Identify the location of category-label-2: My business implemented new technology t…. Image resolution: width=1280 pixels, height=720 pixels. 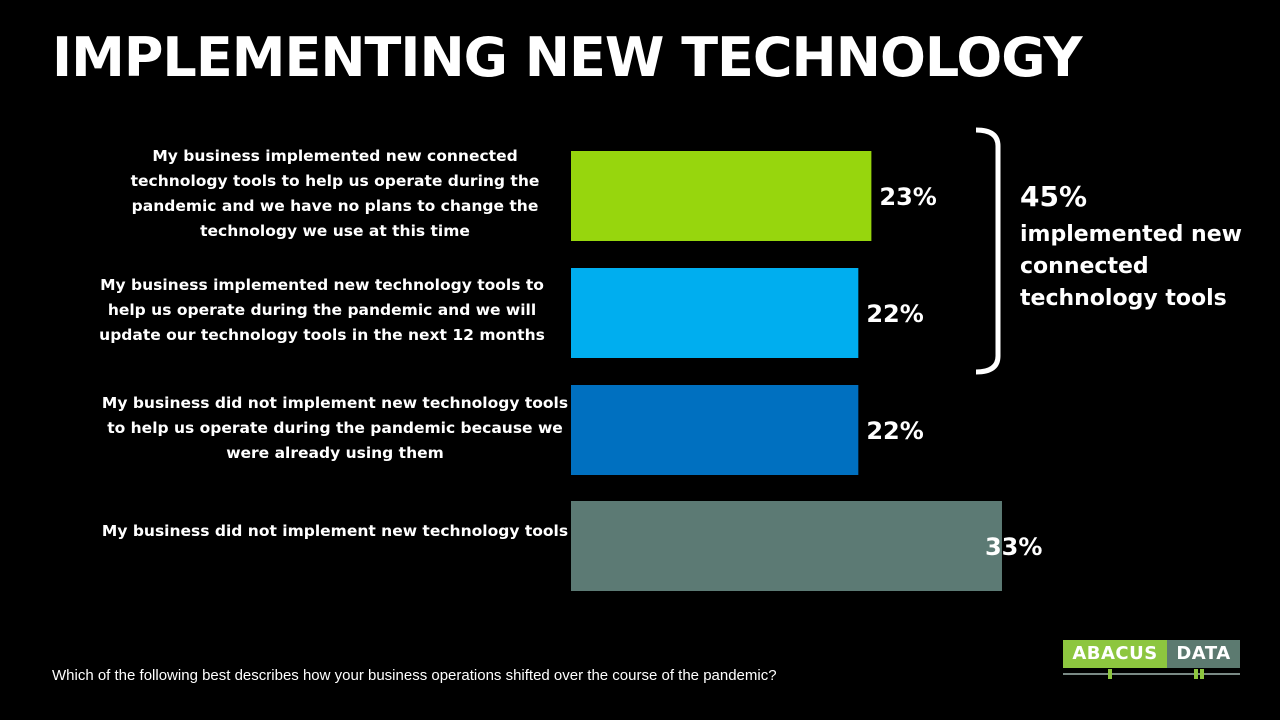
(322, 310).